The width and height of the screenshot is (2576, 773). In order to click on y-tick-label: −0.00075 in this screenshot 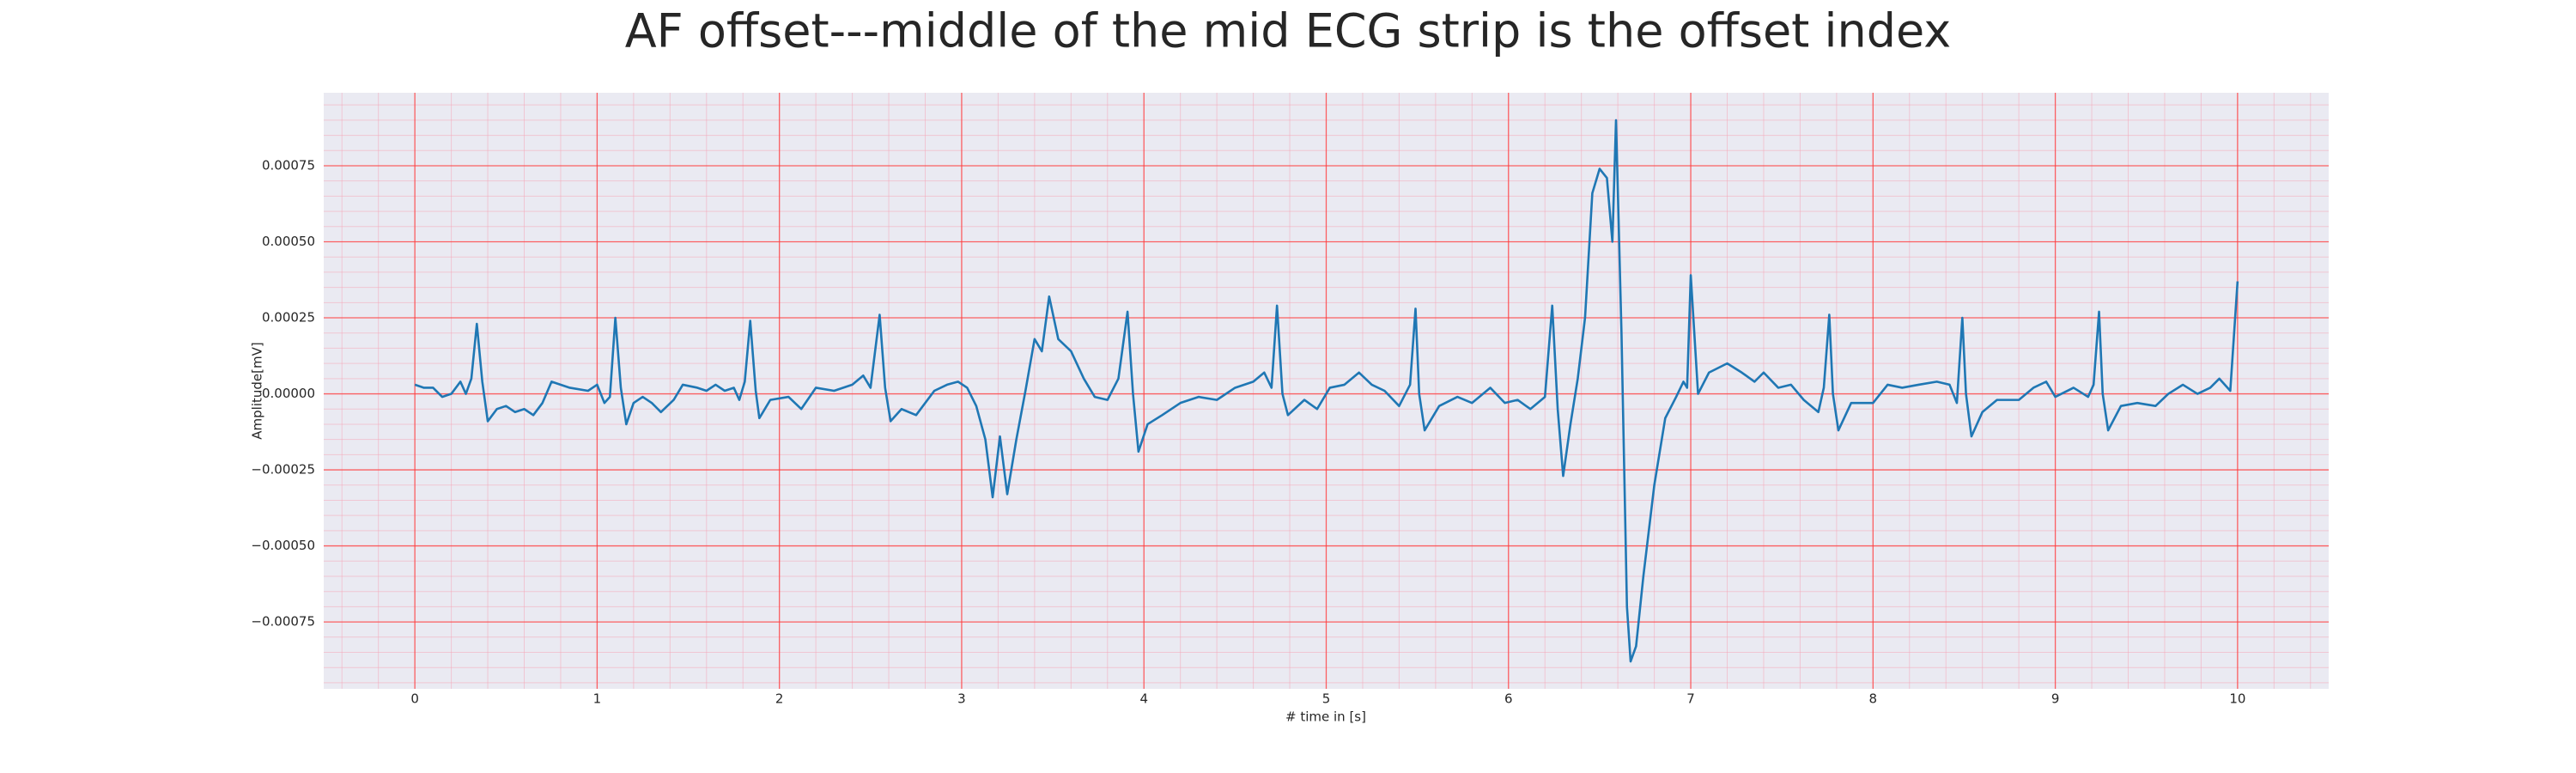, I will do `click(283, 622)`.